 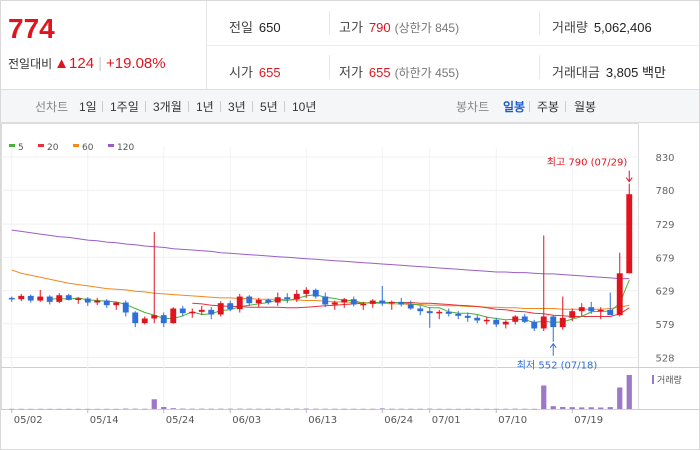 What do you see at coordinates (88, 107) in the screenshot?
I see `period-1d: 1일` at bounding box center [88, 107].